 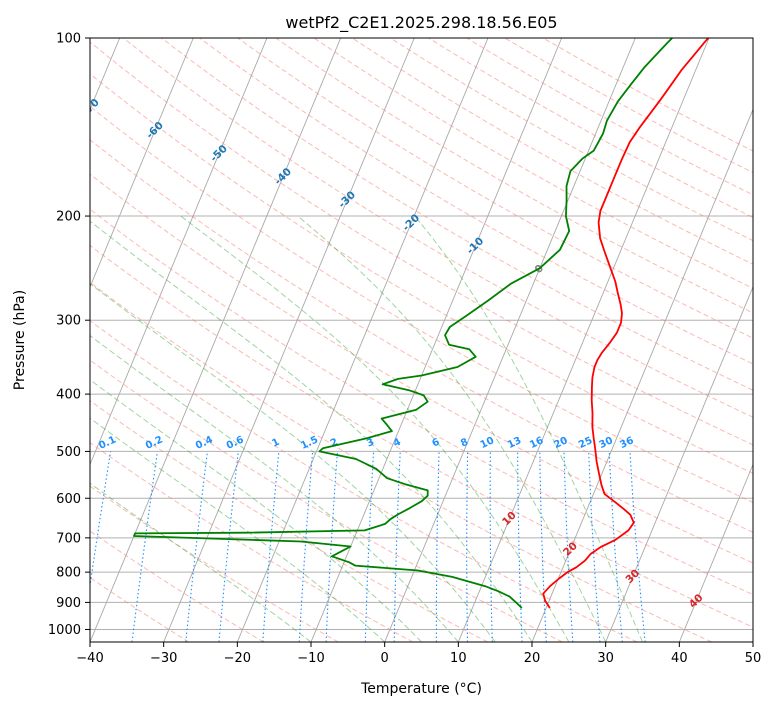 I want to click on mixing-ratio-label: 3, so click(x=370, y=443).